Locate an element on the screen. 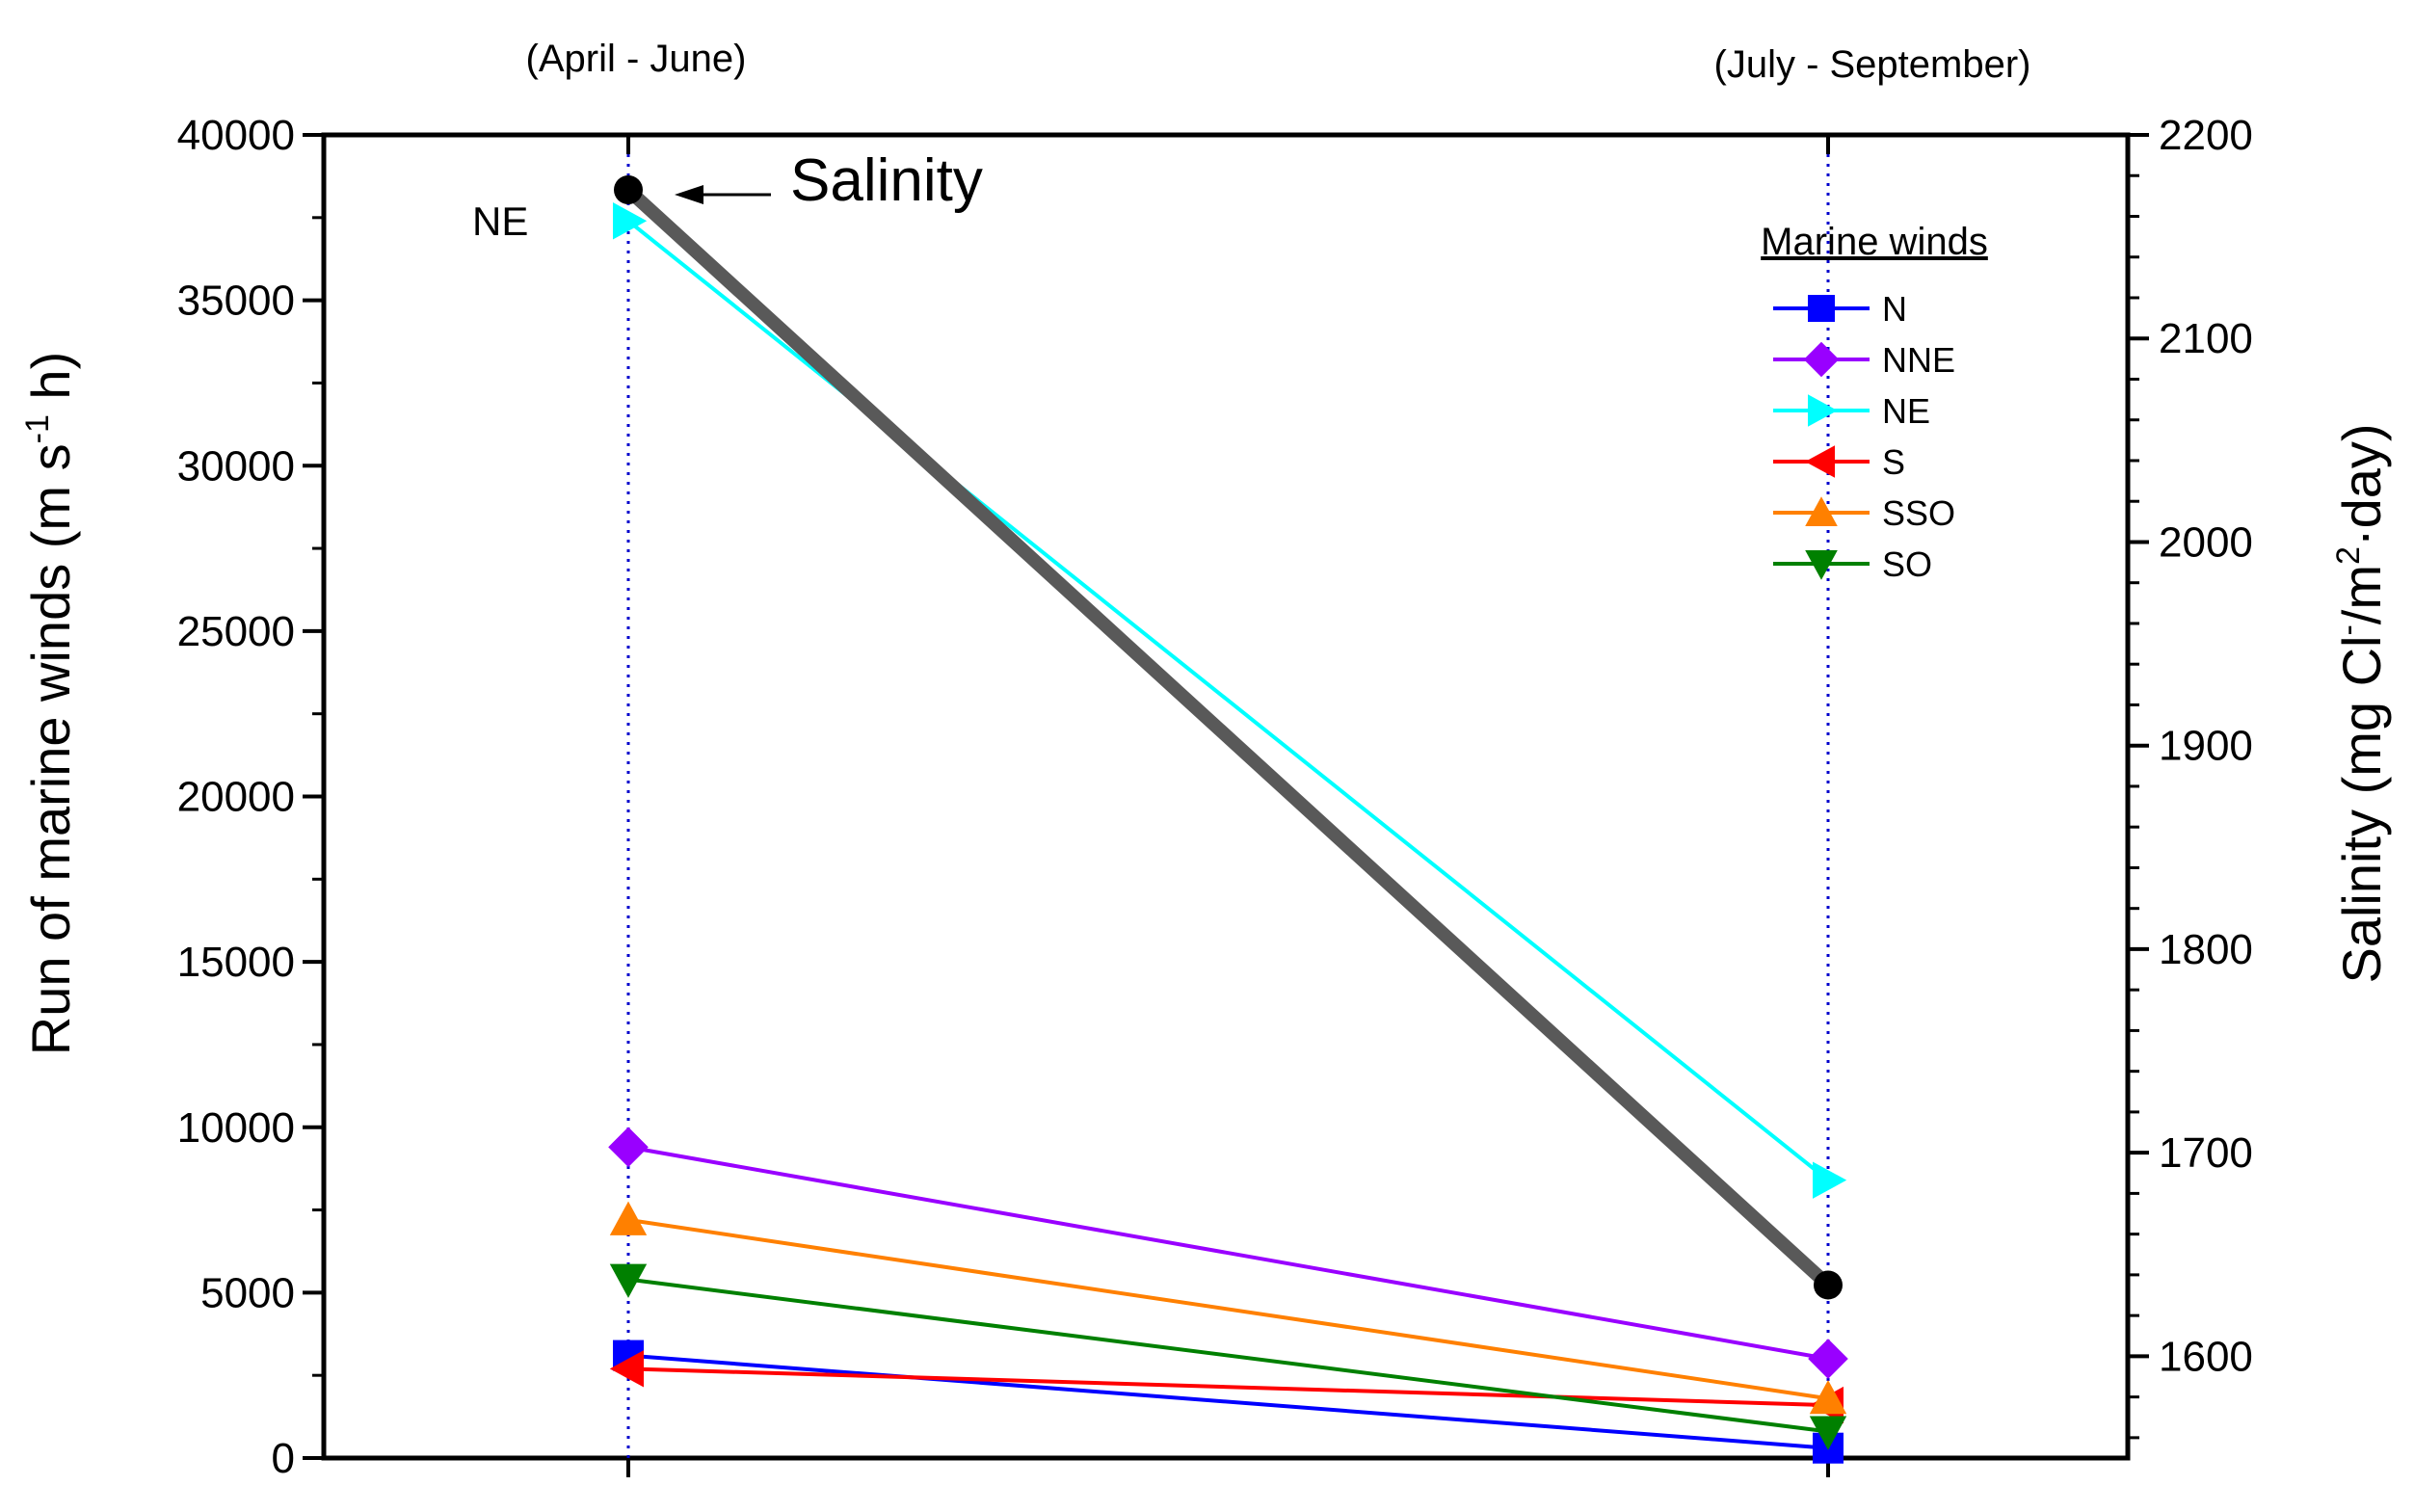 Image resolution: width=2414 pixels, height=1512 pixels. y2-axis-tick-label: 1700 is located at coordinates (2206, 1153).